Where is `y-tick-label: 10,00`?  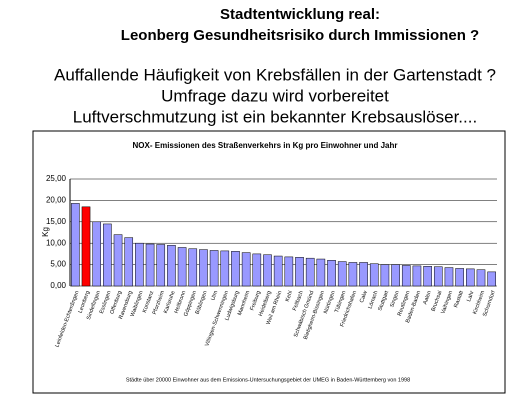 y-tick-label: 10,00 is located at coordinates (56, 242).